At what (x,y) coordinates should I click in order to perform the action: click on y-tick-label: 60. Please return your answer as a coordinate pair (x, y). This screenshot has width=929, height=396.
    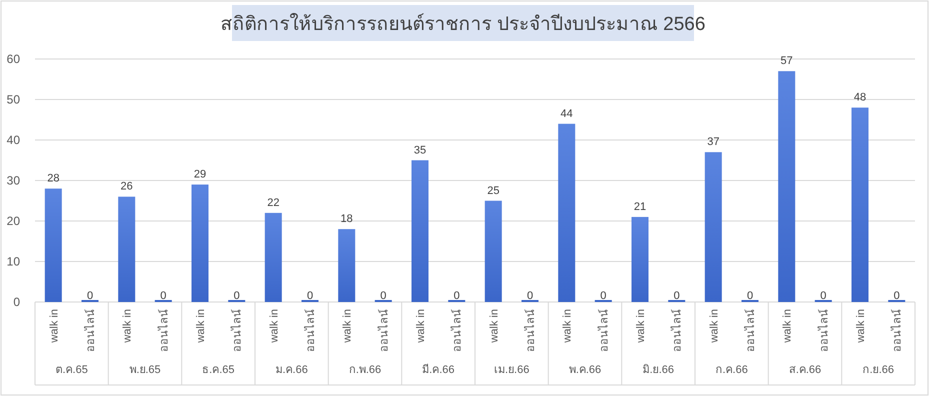
    Looking at the image, I should click on (13, 59).